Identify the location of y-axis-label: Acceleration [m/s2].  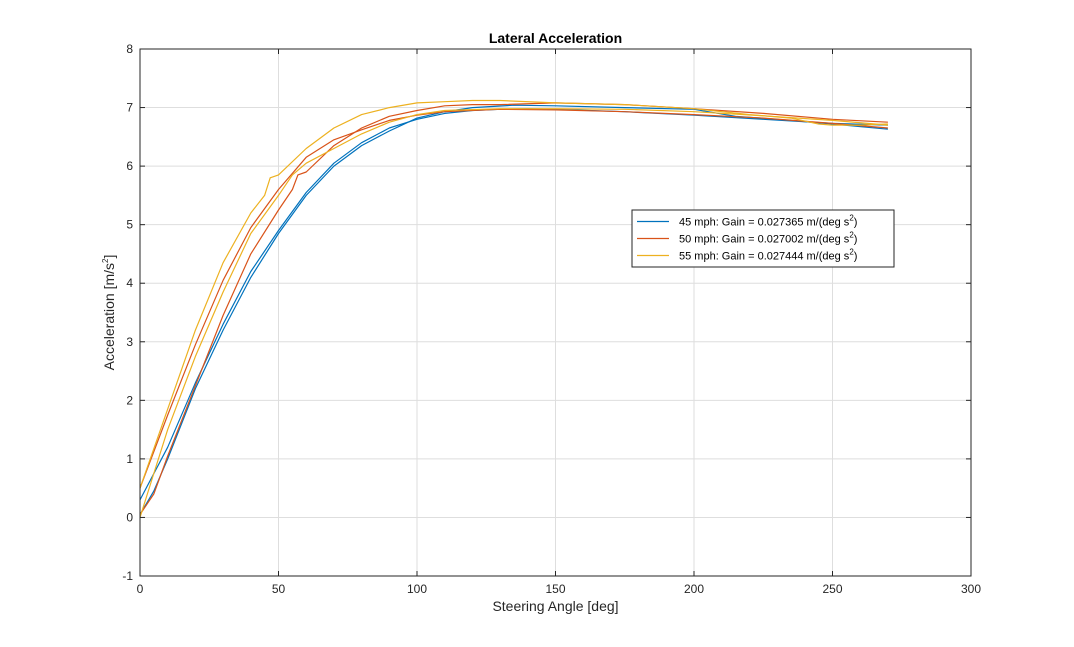
(109, 313).